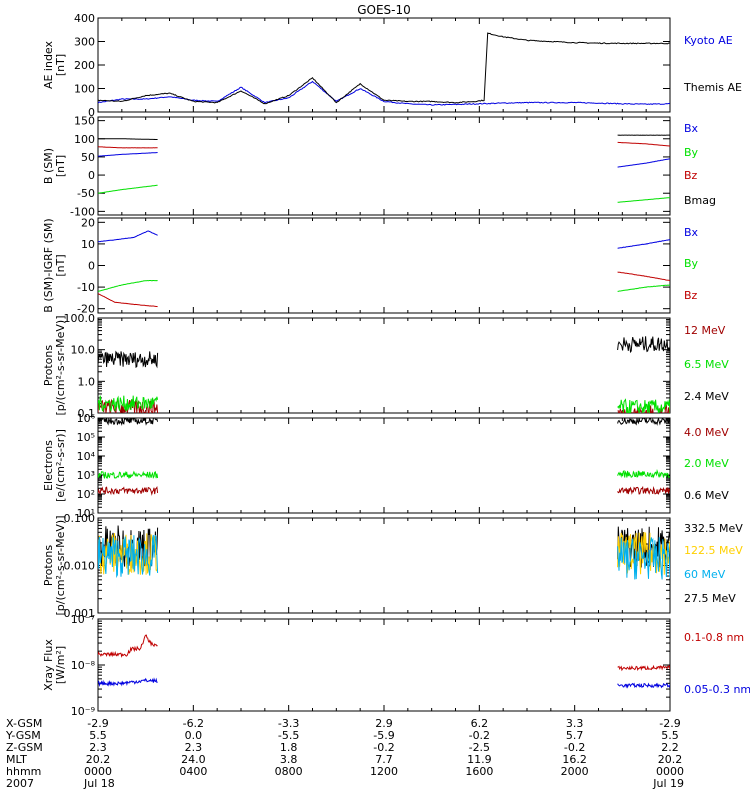  I want to click on y-tick-label: 10, so click(88, 244).